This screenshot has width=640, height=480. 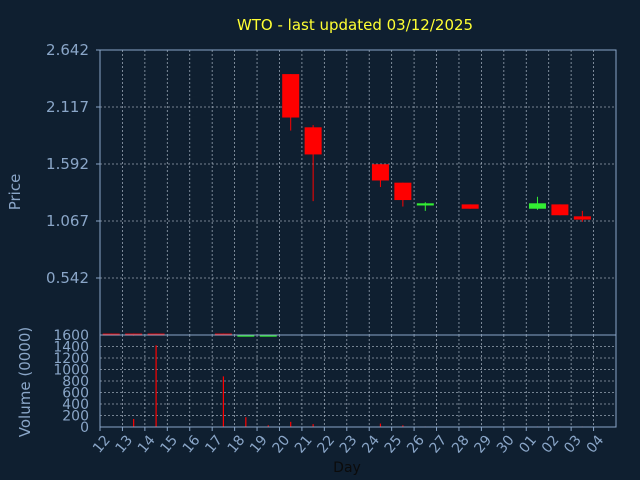 I want to click on x-tick-label: 18, so click(x=237, y=444).